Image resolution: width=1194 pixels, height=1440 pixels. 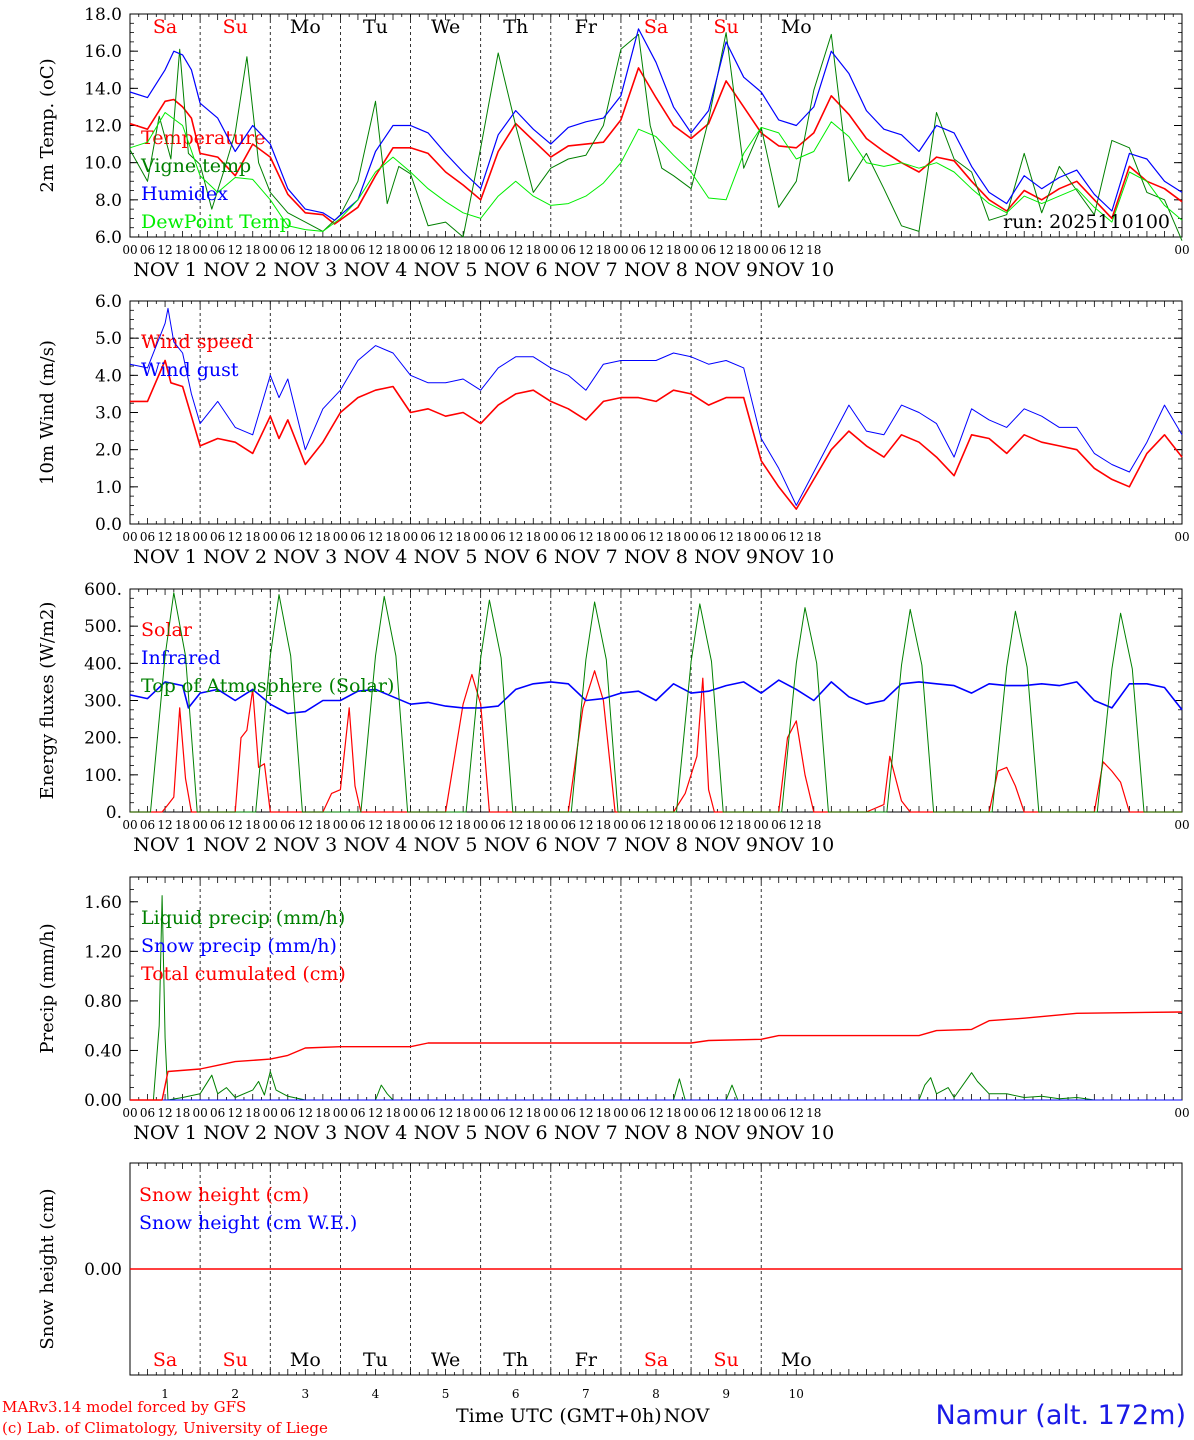 What do you see at coordinates (103, 903) in the screenshot?
I see `y-tick-label: 1.60` at bounding box center [103, 903].